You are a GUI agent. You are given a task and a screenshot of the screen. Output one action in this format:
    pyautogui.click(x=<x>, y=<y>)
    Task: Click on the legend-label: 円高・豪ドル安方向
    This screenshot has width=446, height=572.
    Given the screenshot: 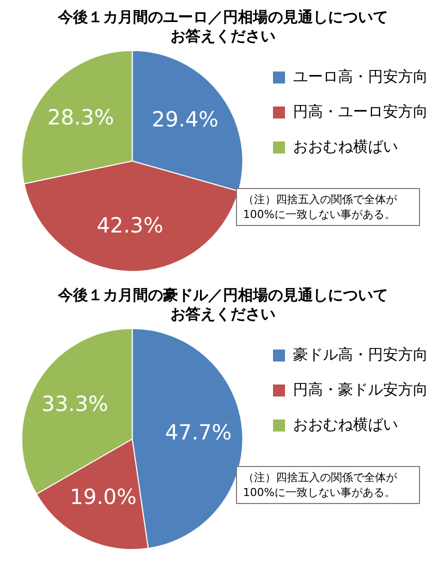 What is the action you would take?
    pyautogui.click(x=360, y=389)
    